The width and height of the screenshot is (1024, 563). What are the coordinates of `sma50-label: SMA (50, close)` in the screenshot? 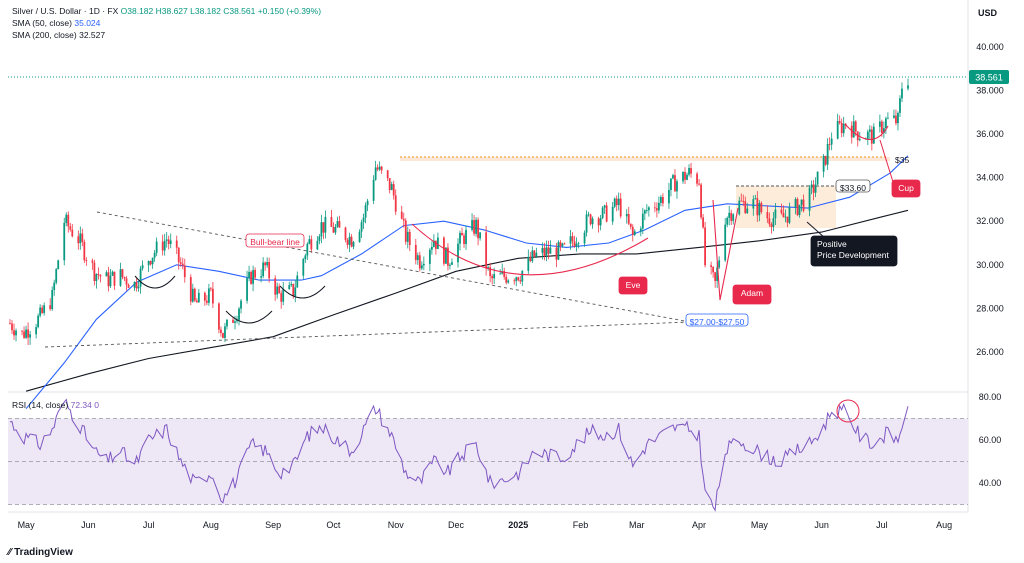 It's located at (42, 23).